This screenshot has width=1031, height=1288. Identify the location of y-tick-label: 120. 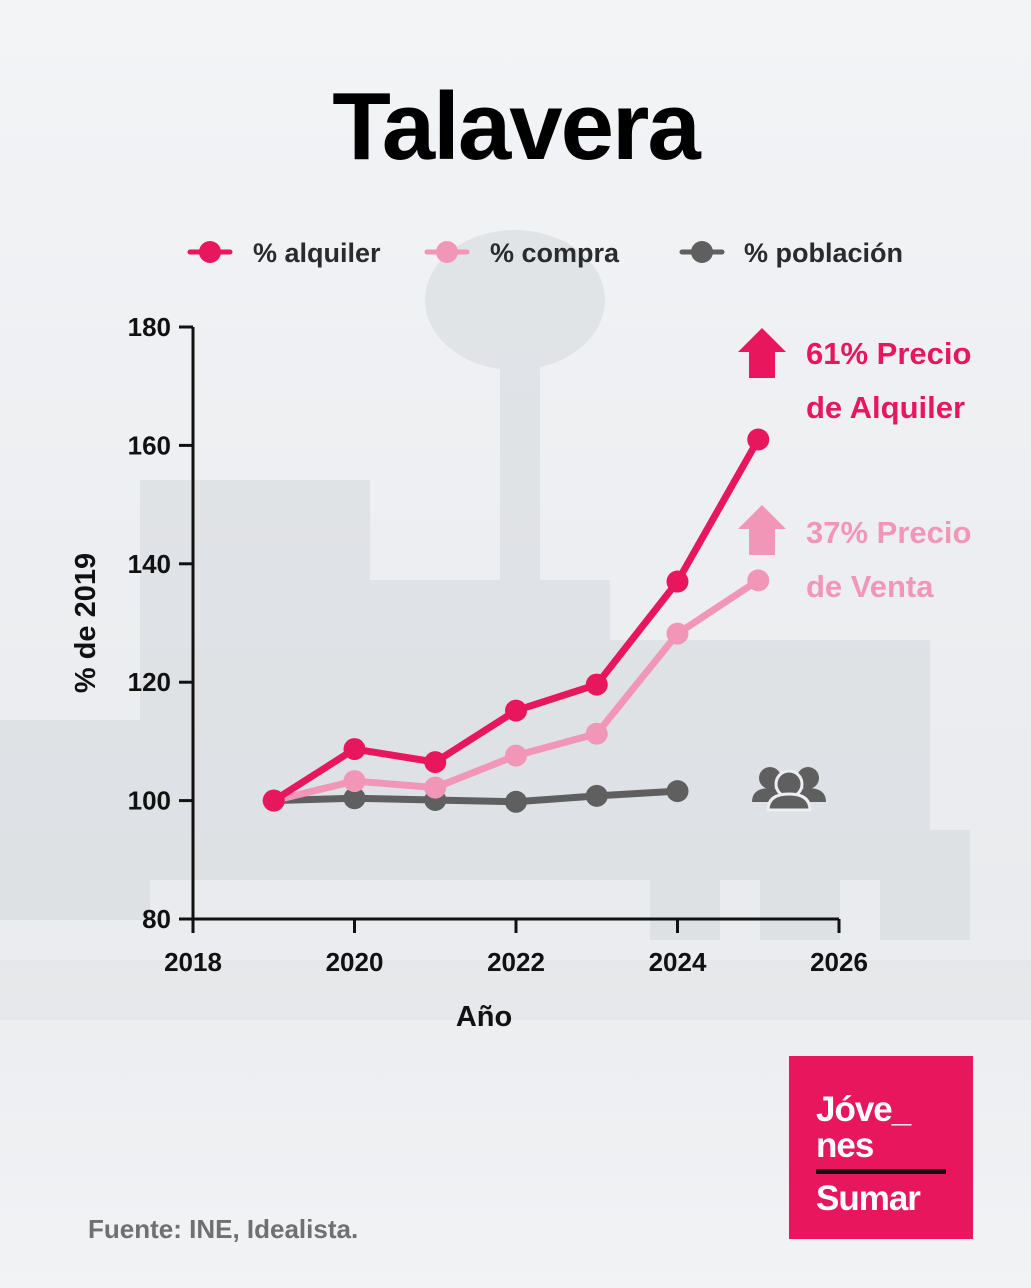
(149, 682).